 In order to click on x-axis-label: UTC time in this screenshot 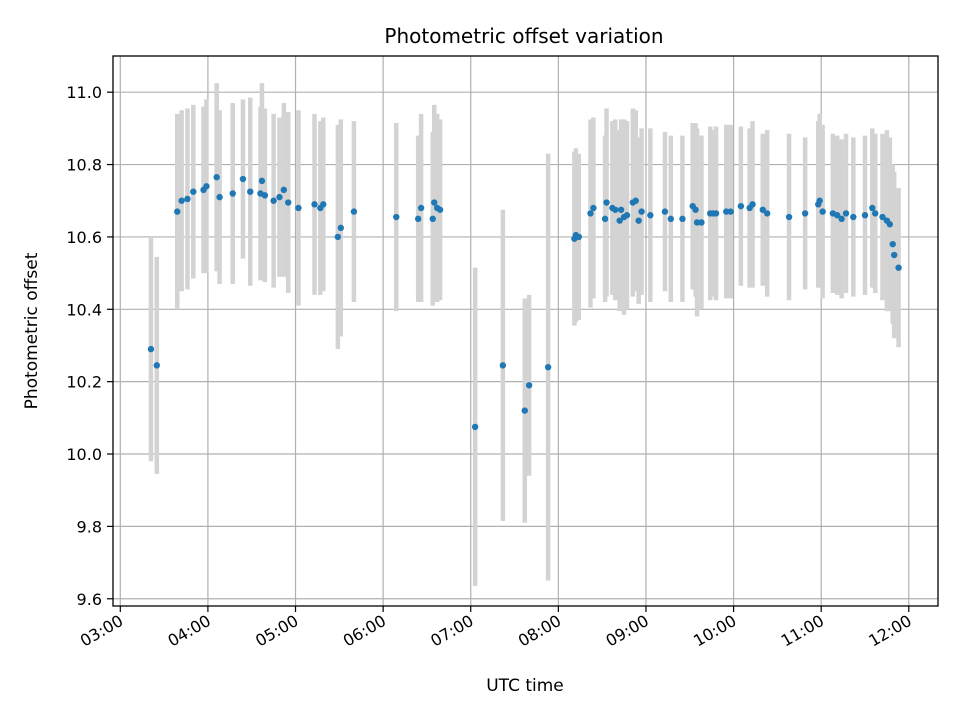, I will do `click(525, 686)`.